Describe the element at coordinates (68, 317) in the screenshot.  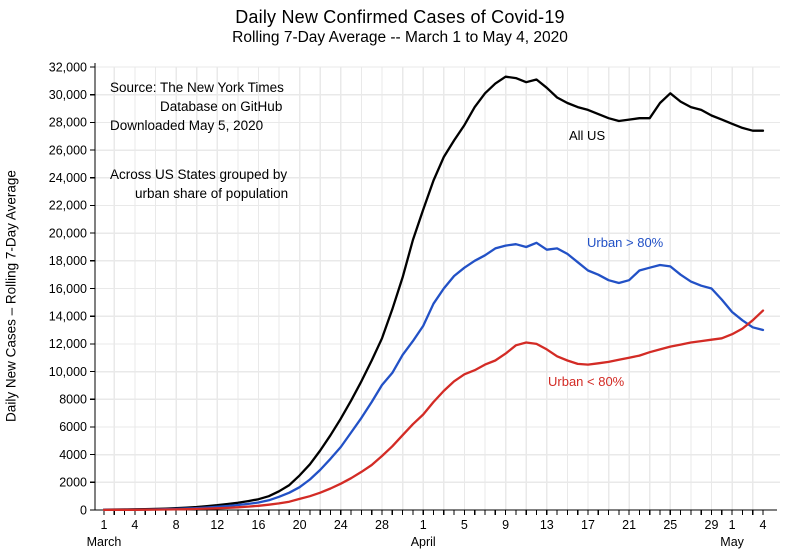
I see `svg-text: 14,000` at that location.